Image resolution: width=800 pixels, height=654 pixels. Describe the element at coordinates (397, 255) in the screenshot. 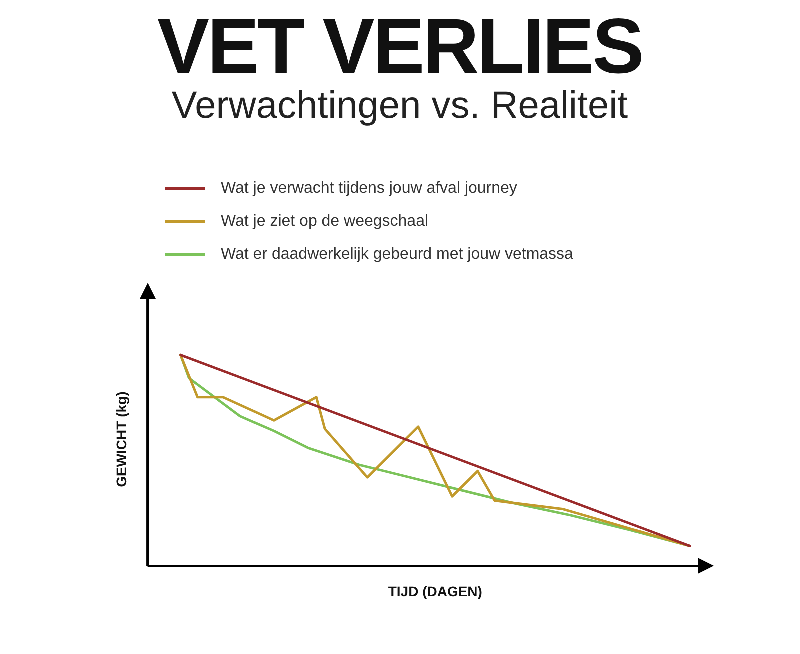

I see `legend-label: Wat er daadwerkelijk gebeurd met jouw vetmassa` at that location.